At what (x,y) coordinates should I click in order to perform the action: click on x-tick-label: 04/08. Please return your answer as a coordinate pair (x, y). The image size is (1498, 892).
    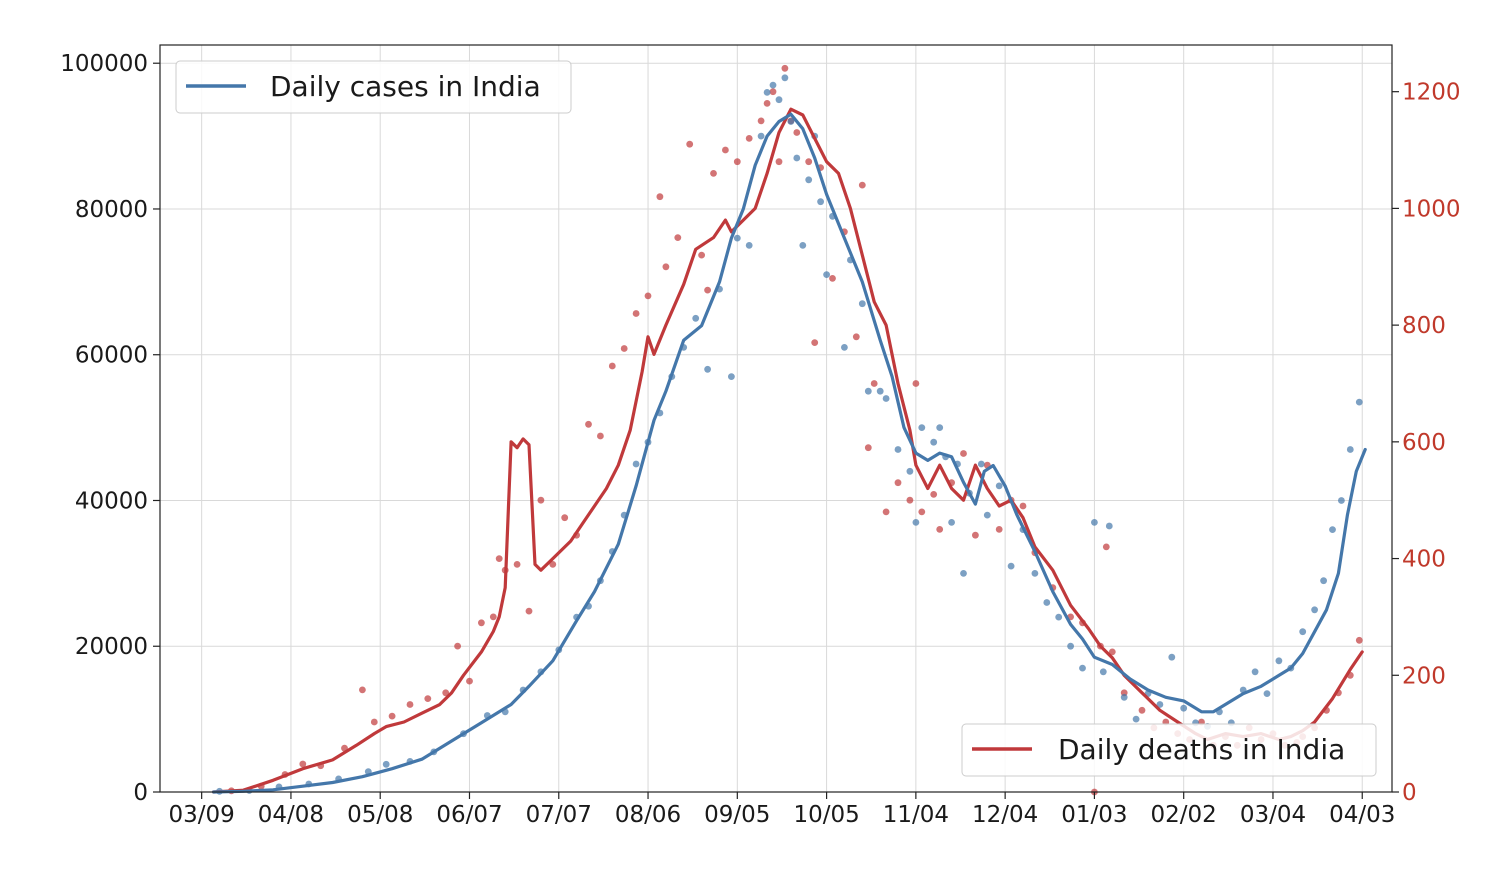
    Looking at the image, I should click on (291, 815).